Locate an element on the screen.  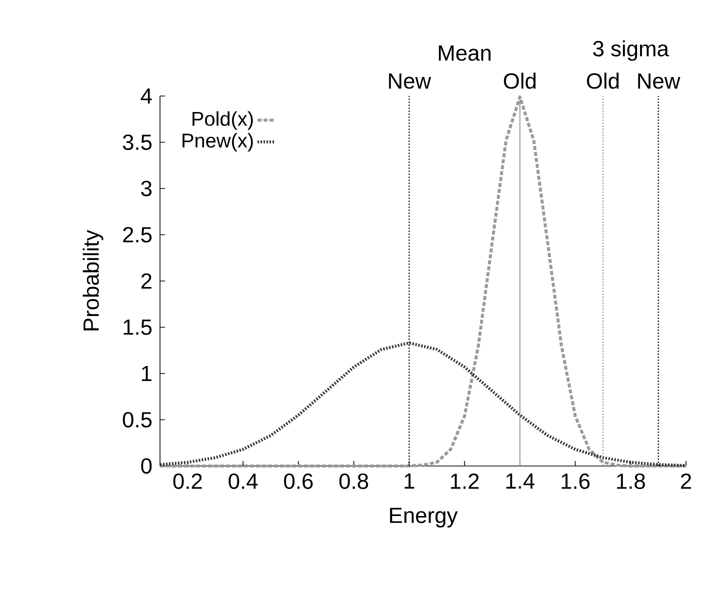
legend-label: Pold(x) is located at coordinates (222, 120).